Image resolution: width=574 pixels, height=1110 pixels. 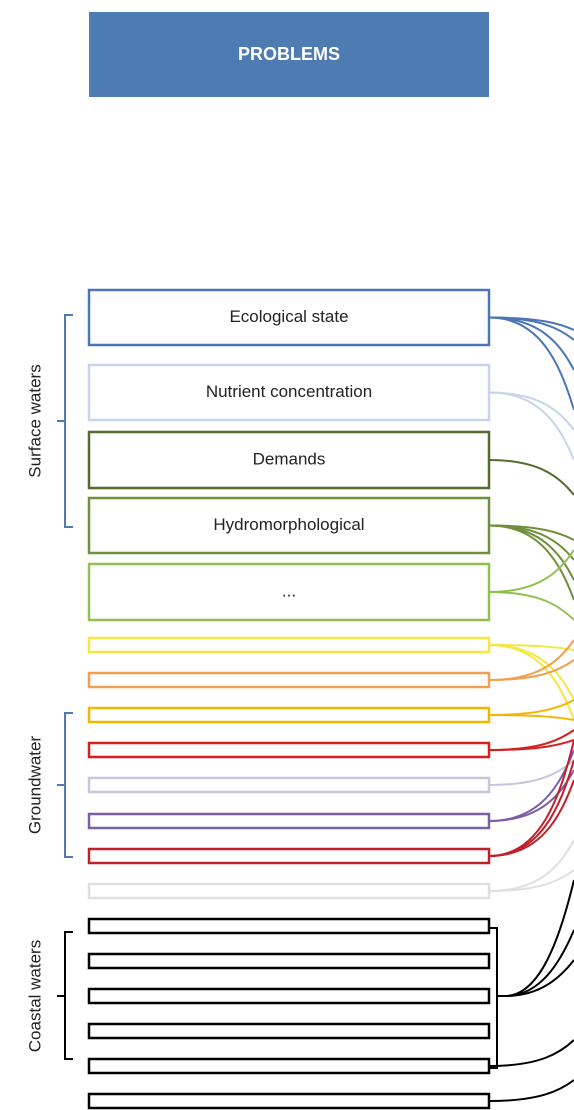 I want to click on links, so click(x=531, y=709).